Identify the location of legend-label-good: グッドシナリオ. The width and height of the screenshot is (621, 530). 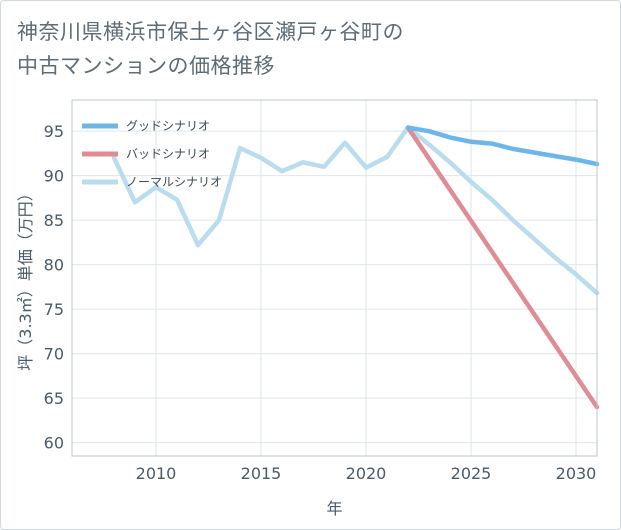
(168, 126).